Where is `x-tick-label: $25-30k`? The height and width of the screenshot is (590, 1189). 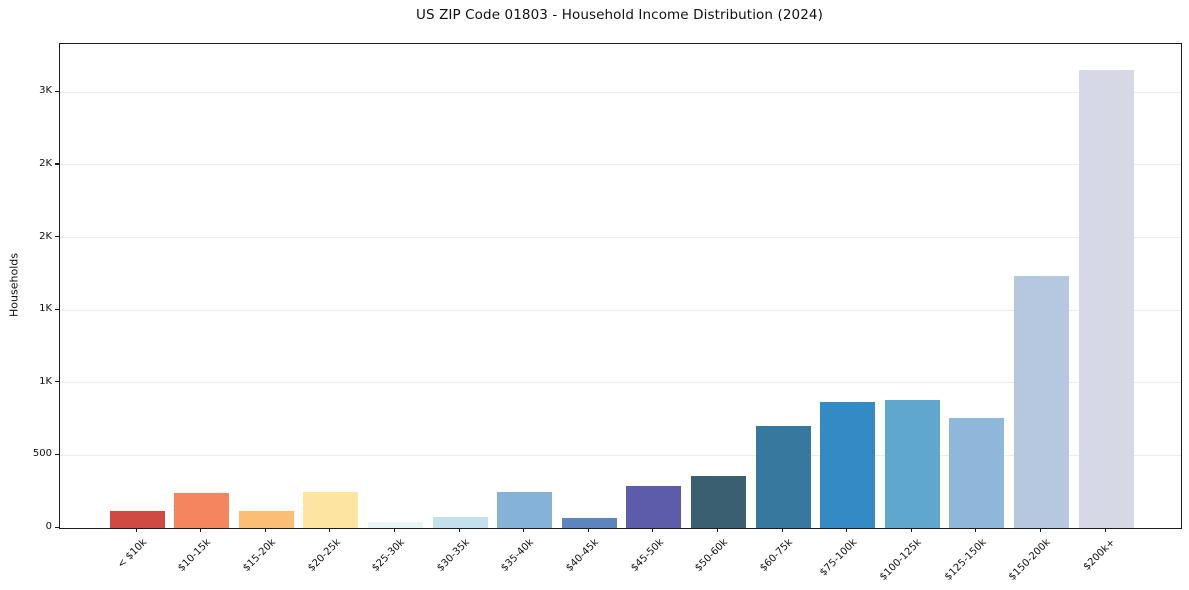 x-tick-label: $25-30k is located at coordinates (389, 555).